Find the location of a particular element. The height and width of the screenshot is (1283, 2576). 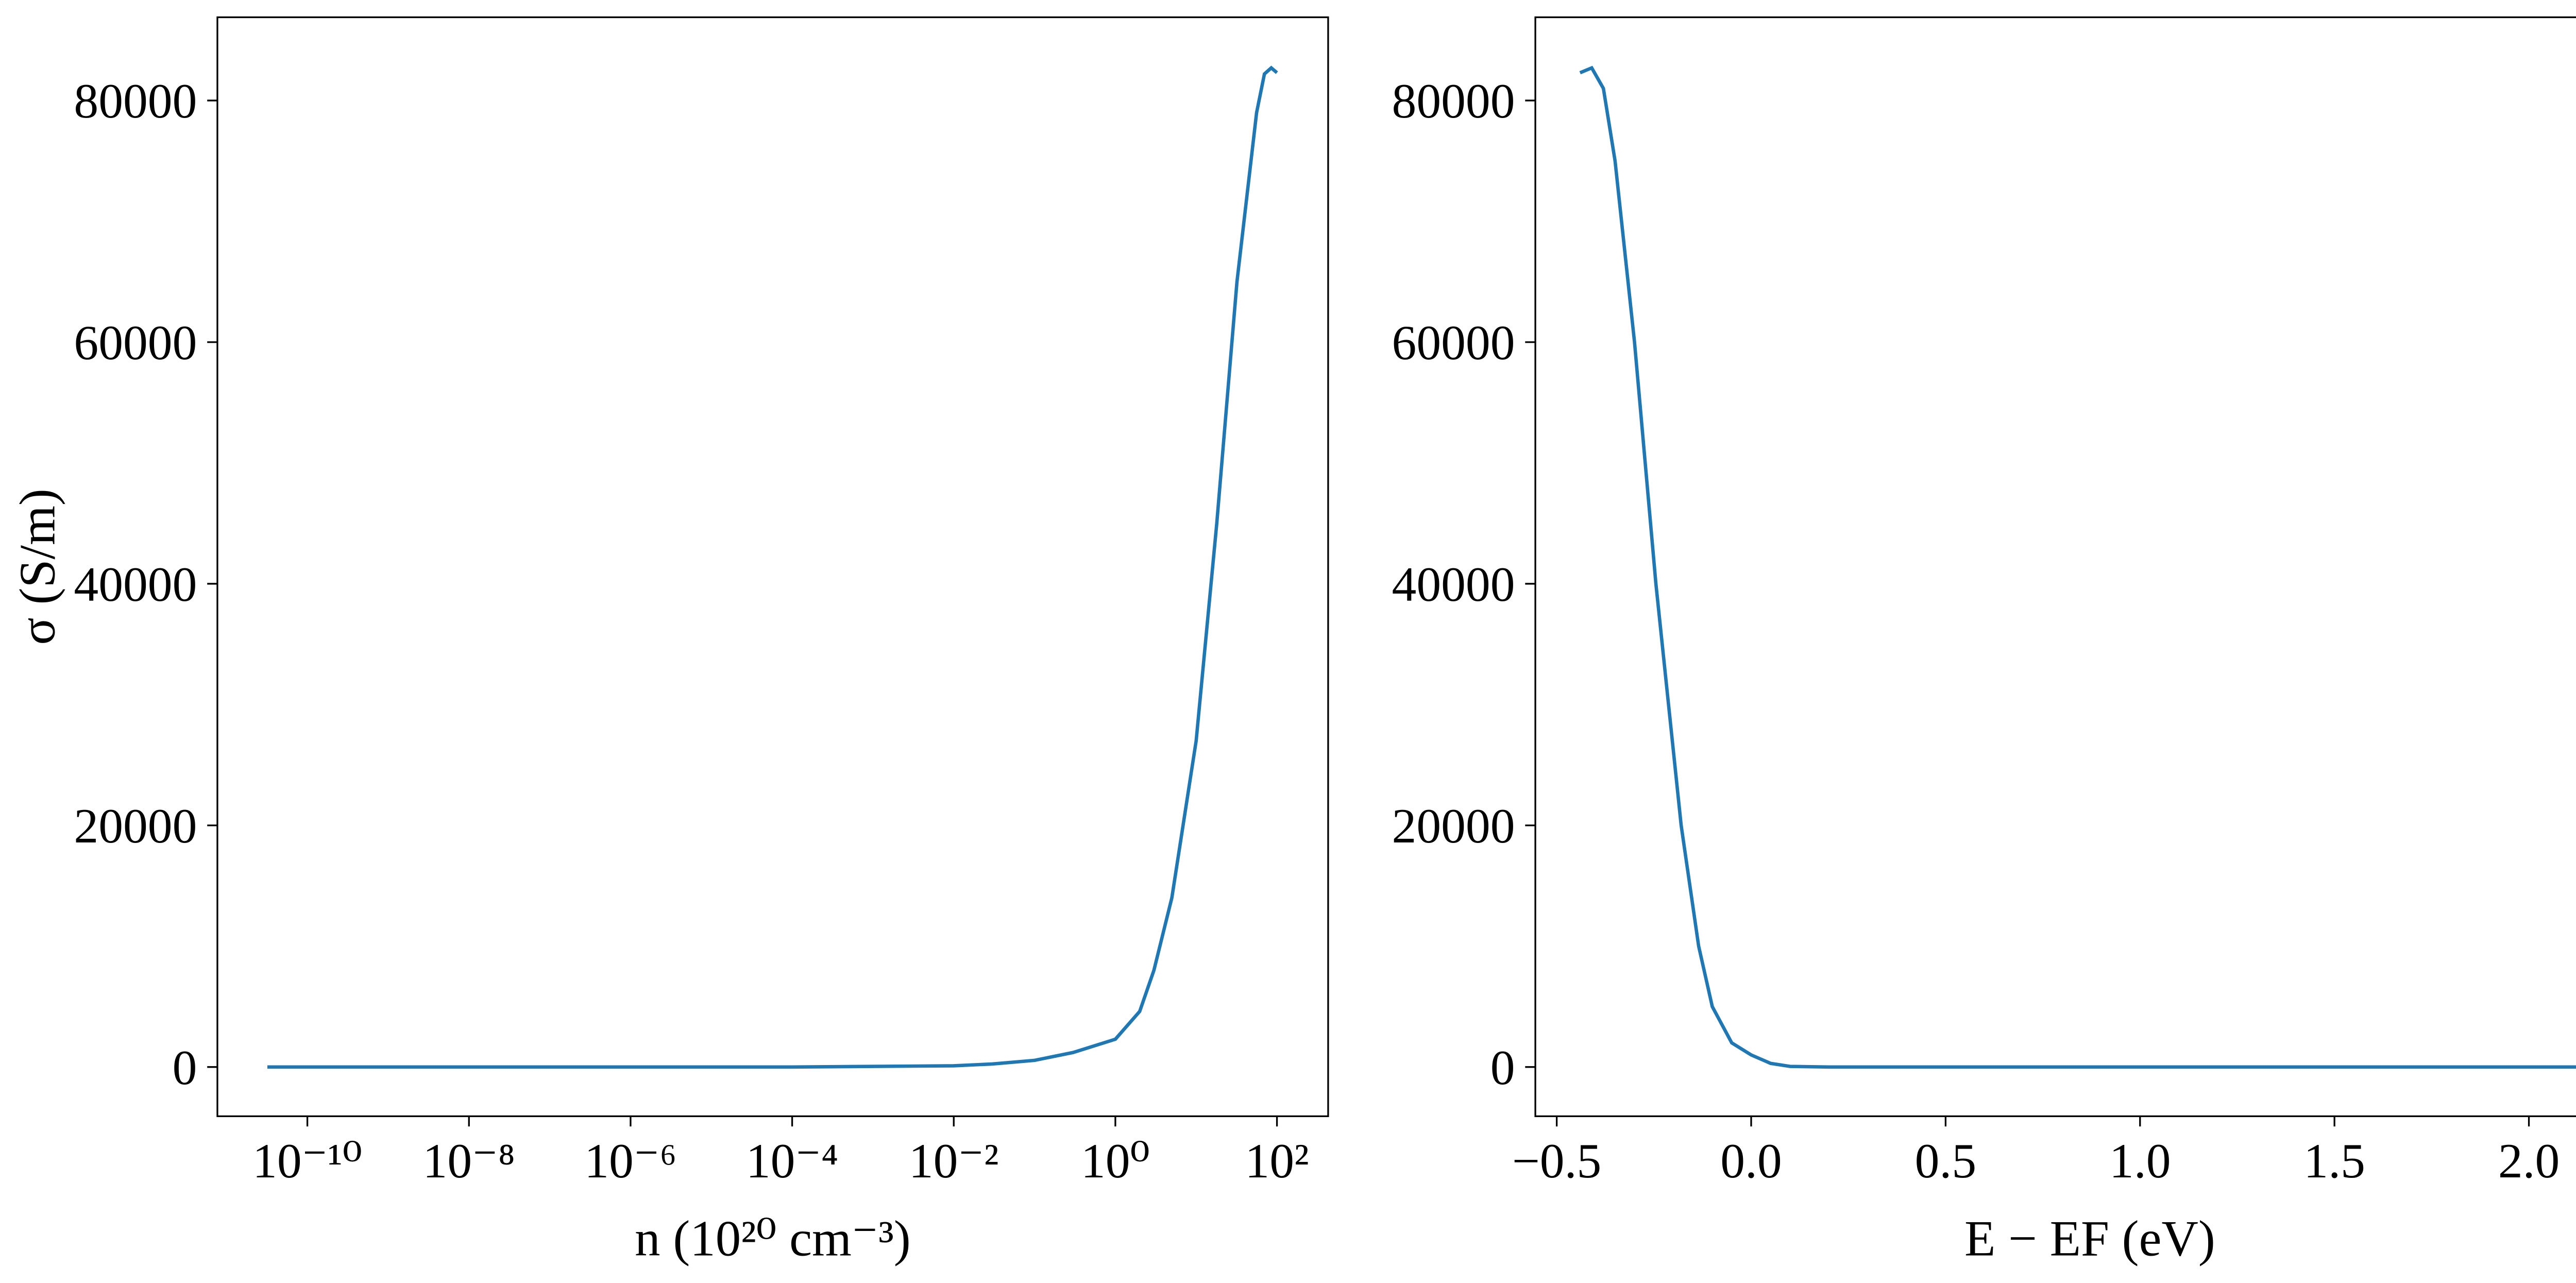

x-tick-label: −0.5 is located at coordinates (1556, 1161).